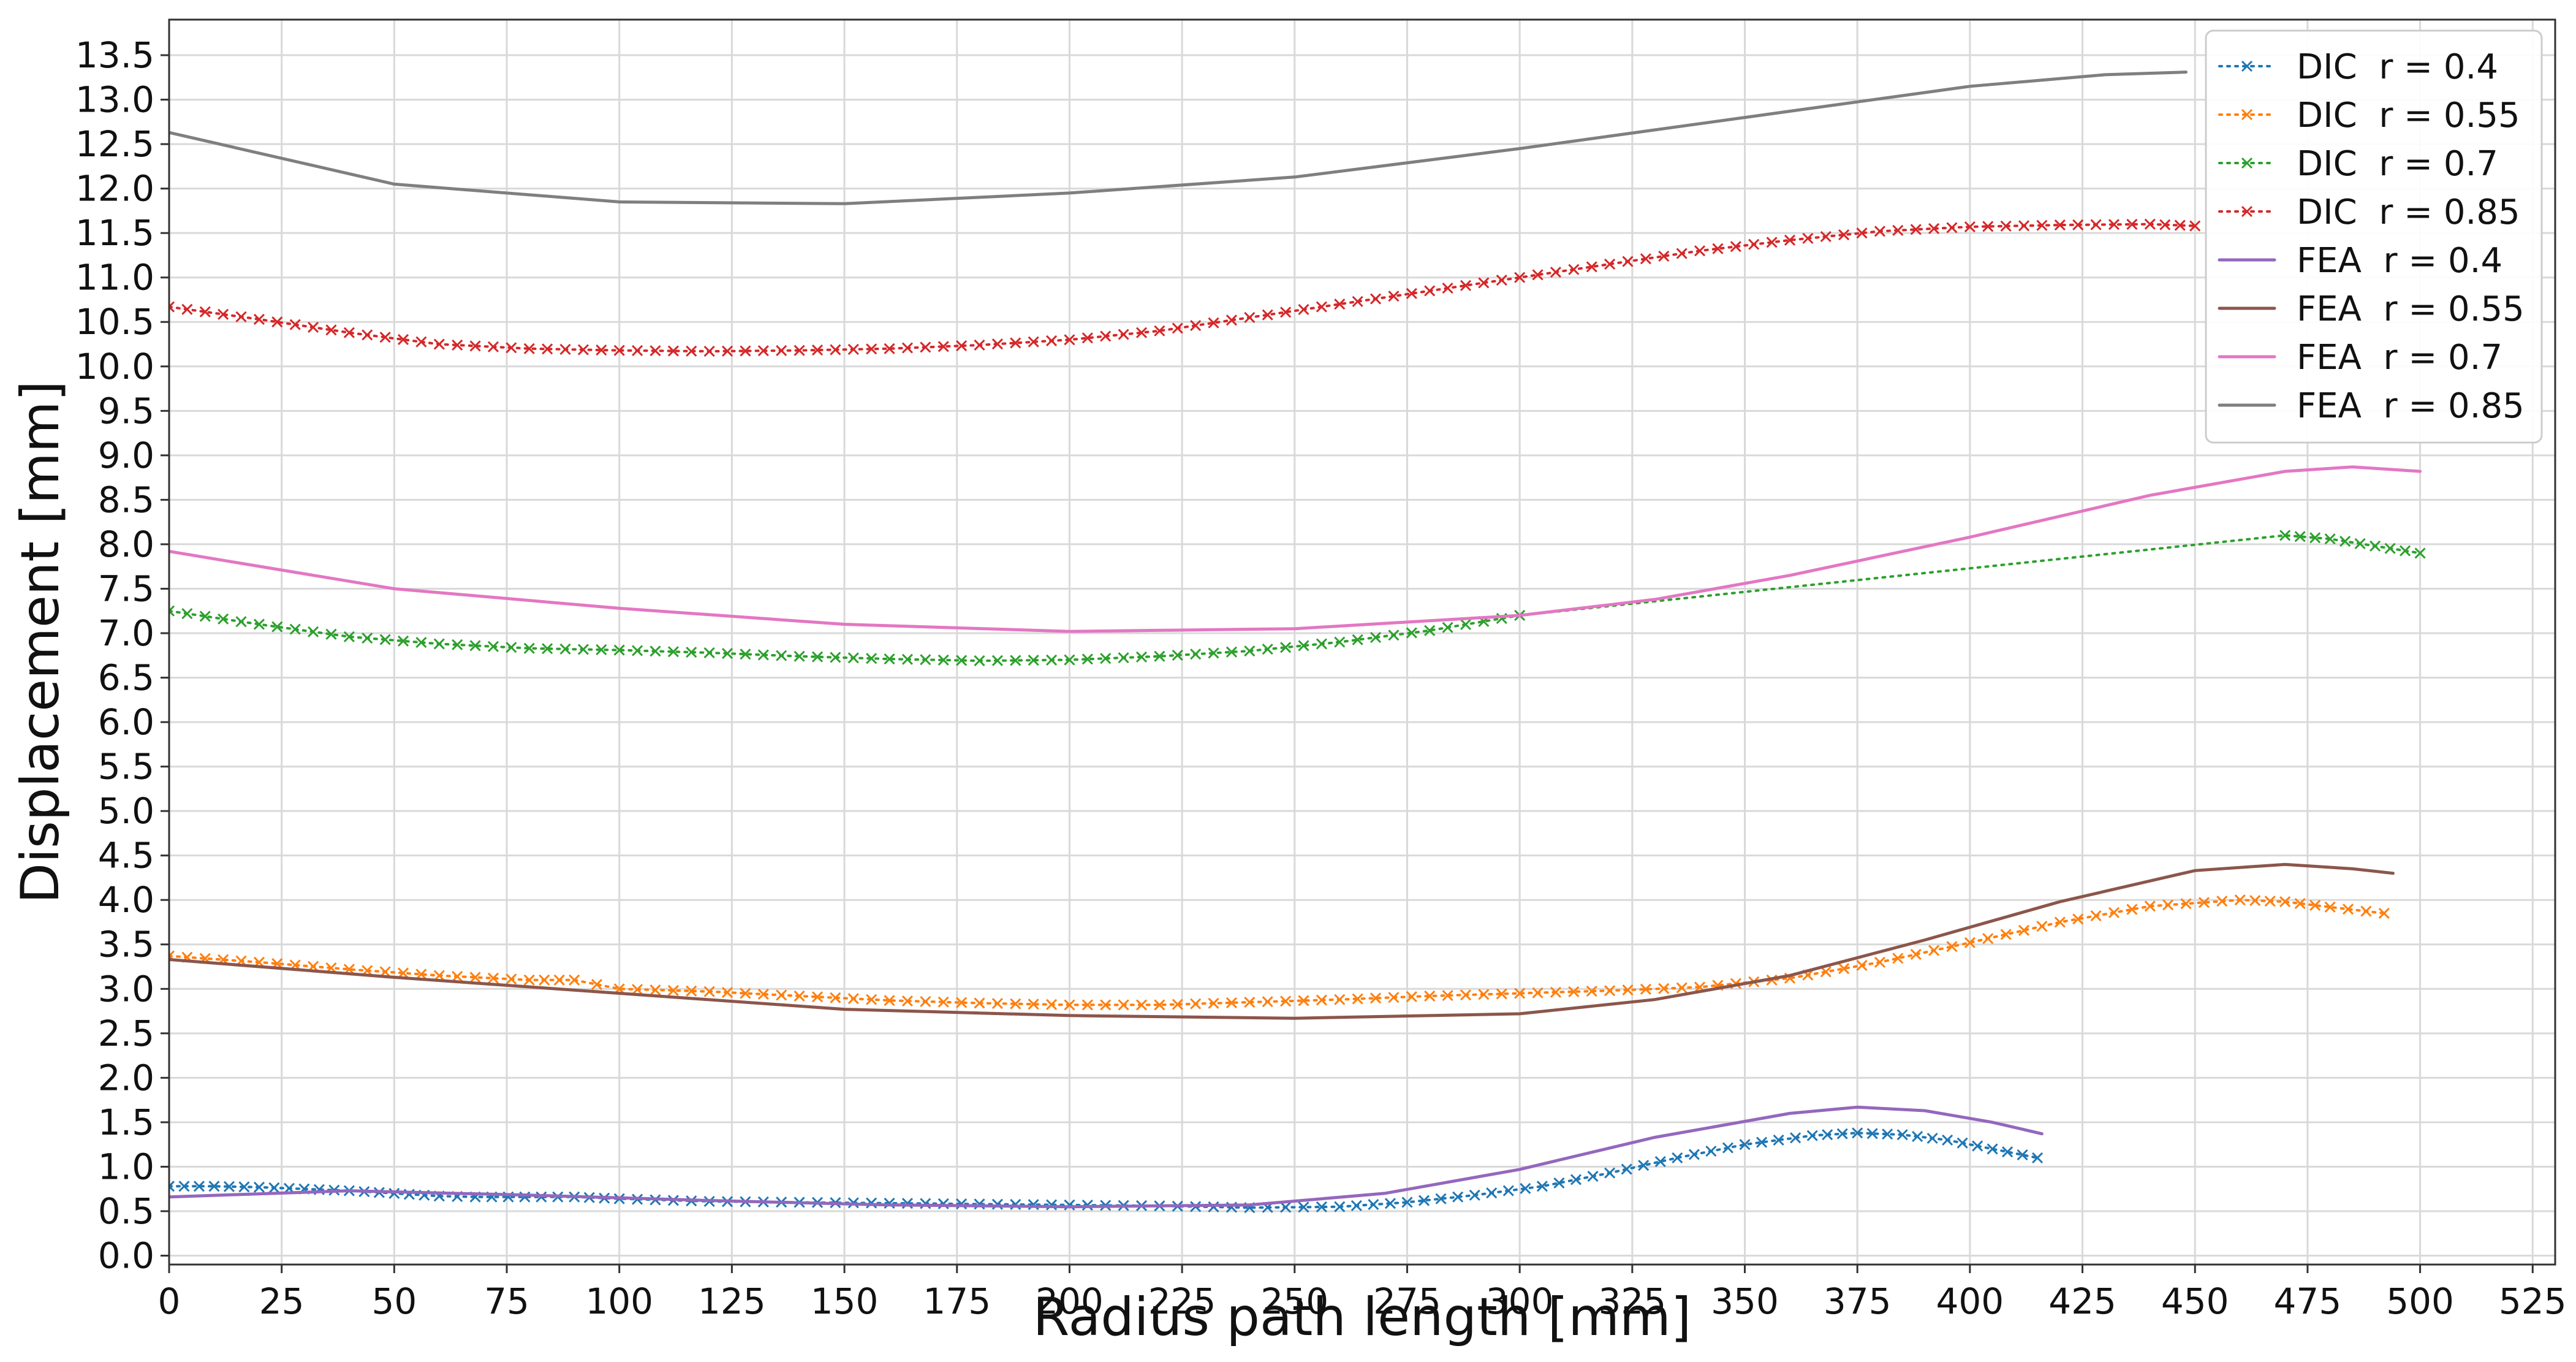 The width and height of the screenshot is (2576, 1362). What do you see at coordinates (2533, 1301) in the screenshot?
I see `x-tick-label: 525` at bounding box center [2533, 1301].